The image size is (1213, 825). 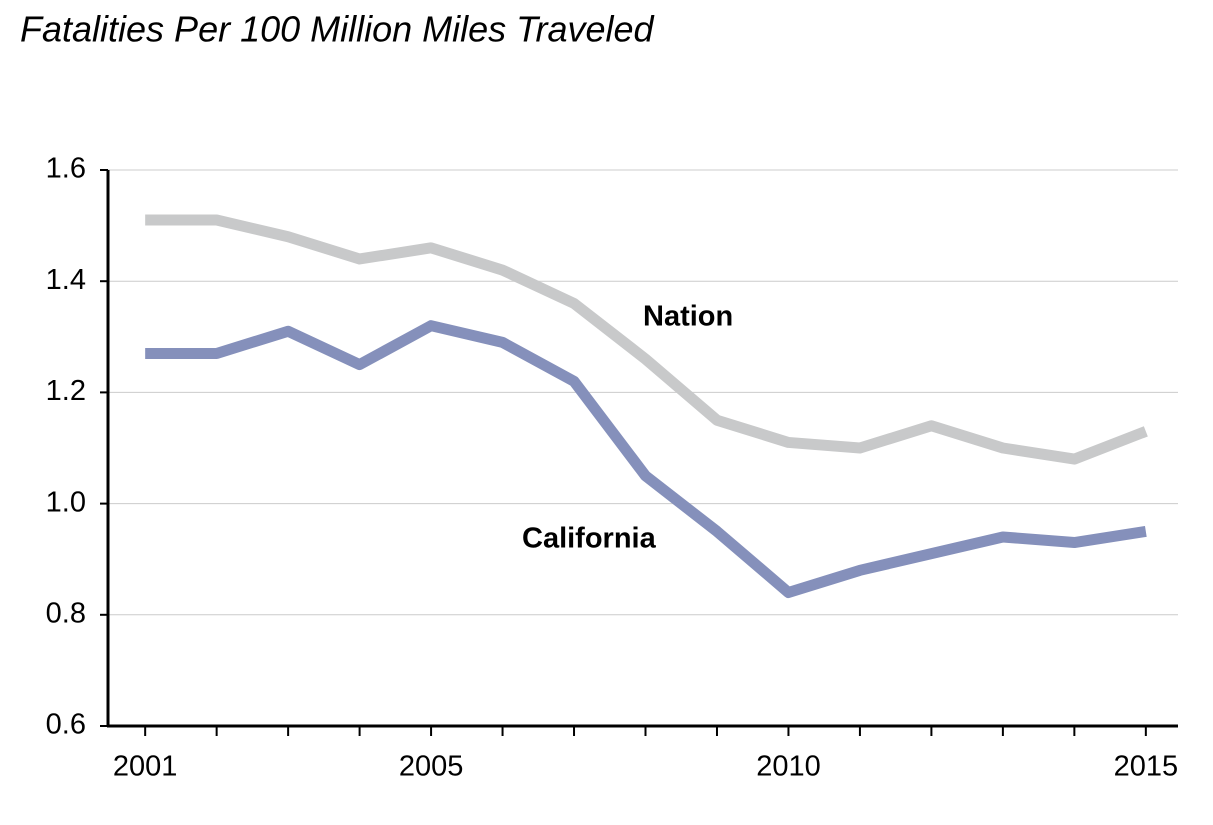 What do you see at coordinates (788, 767) in the screenshot?
I see `x-tick-label: 2010` at bounding box center [788, 767].